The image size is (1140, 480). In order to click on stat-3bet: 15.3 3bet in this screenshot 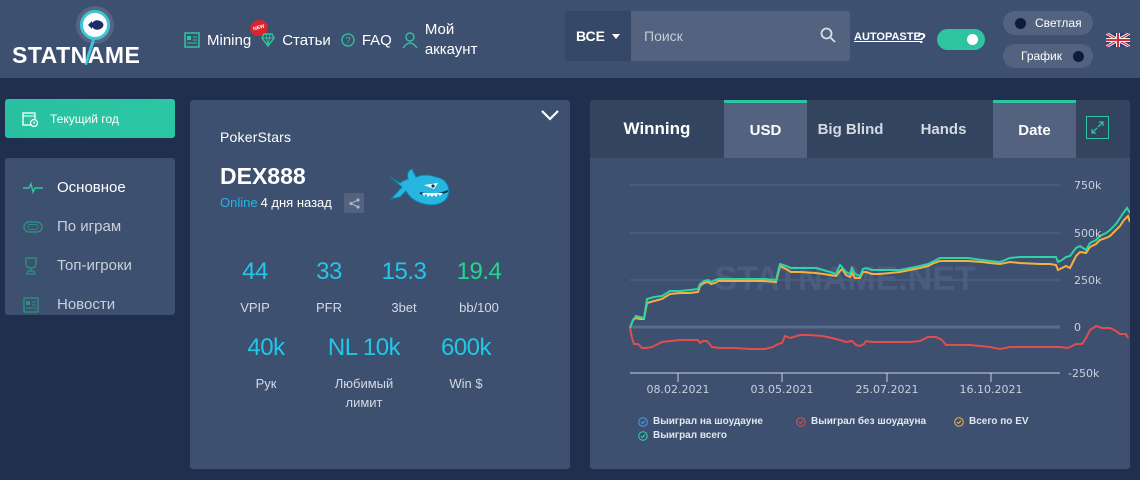, I will do `click(404, 287)`.